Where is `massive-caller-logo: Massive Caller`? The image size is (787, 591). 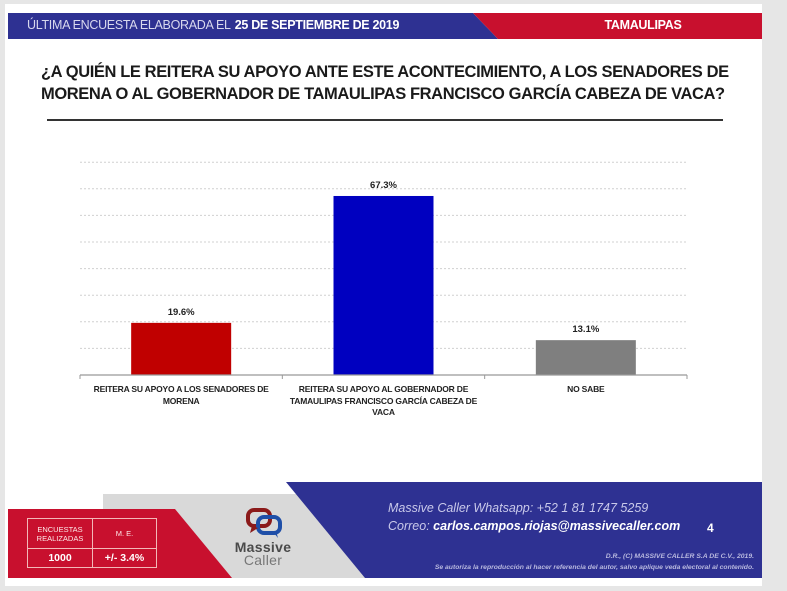 massive-caller-logo: Massive Caller is located at coordinates (263, 541).